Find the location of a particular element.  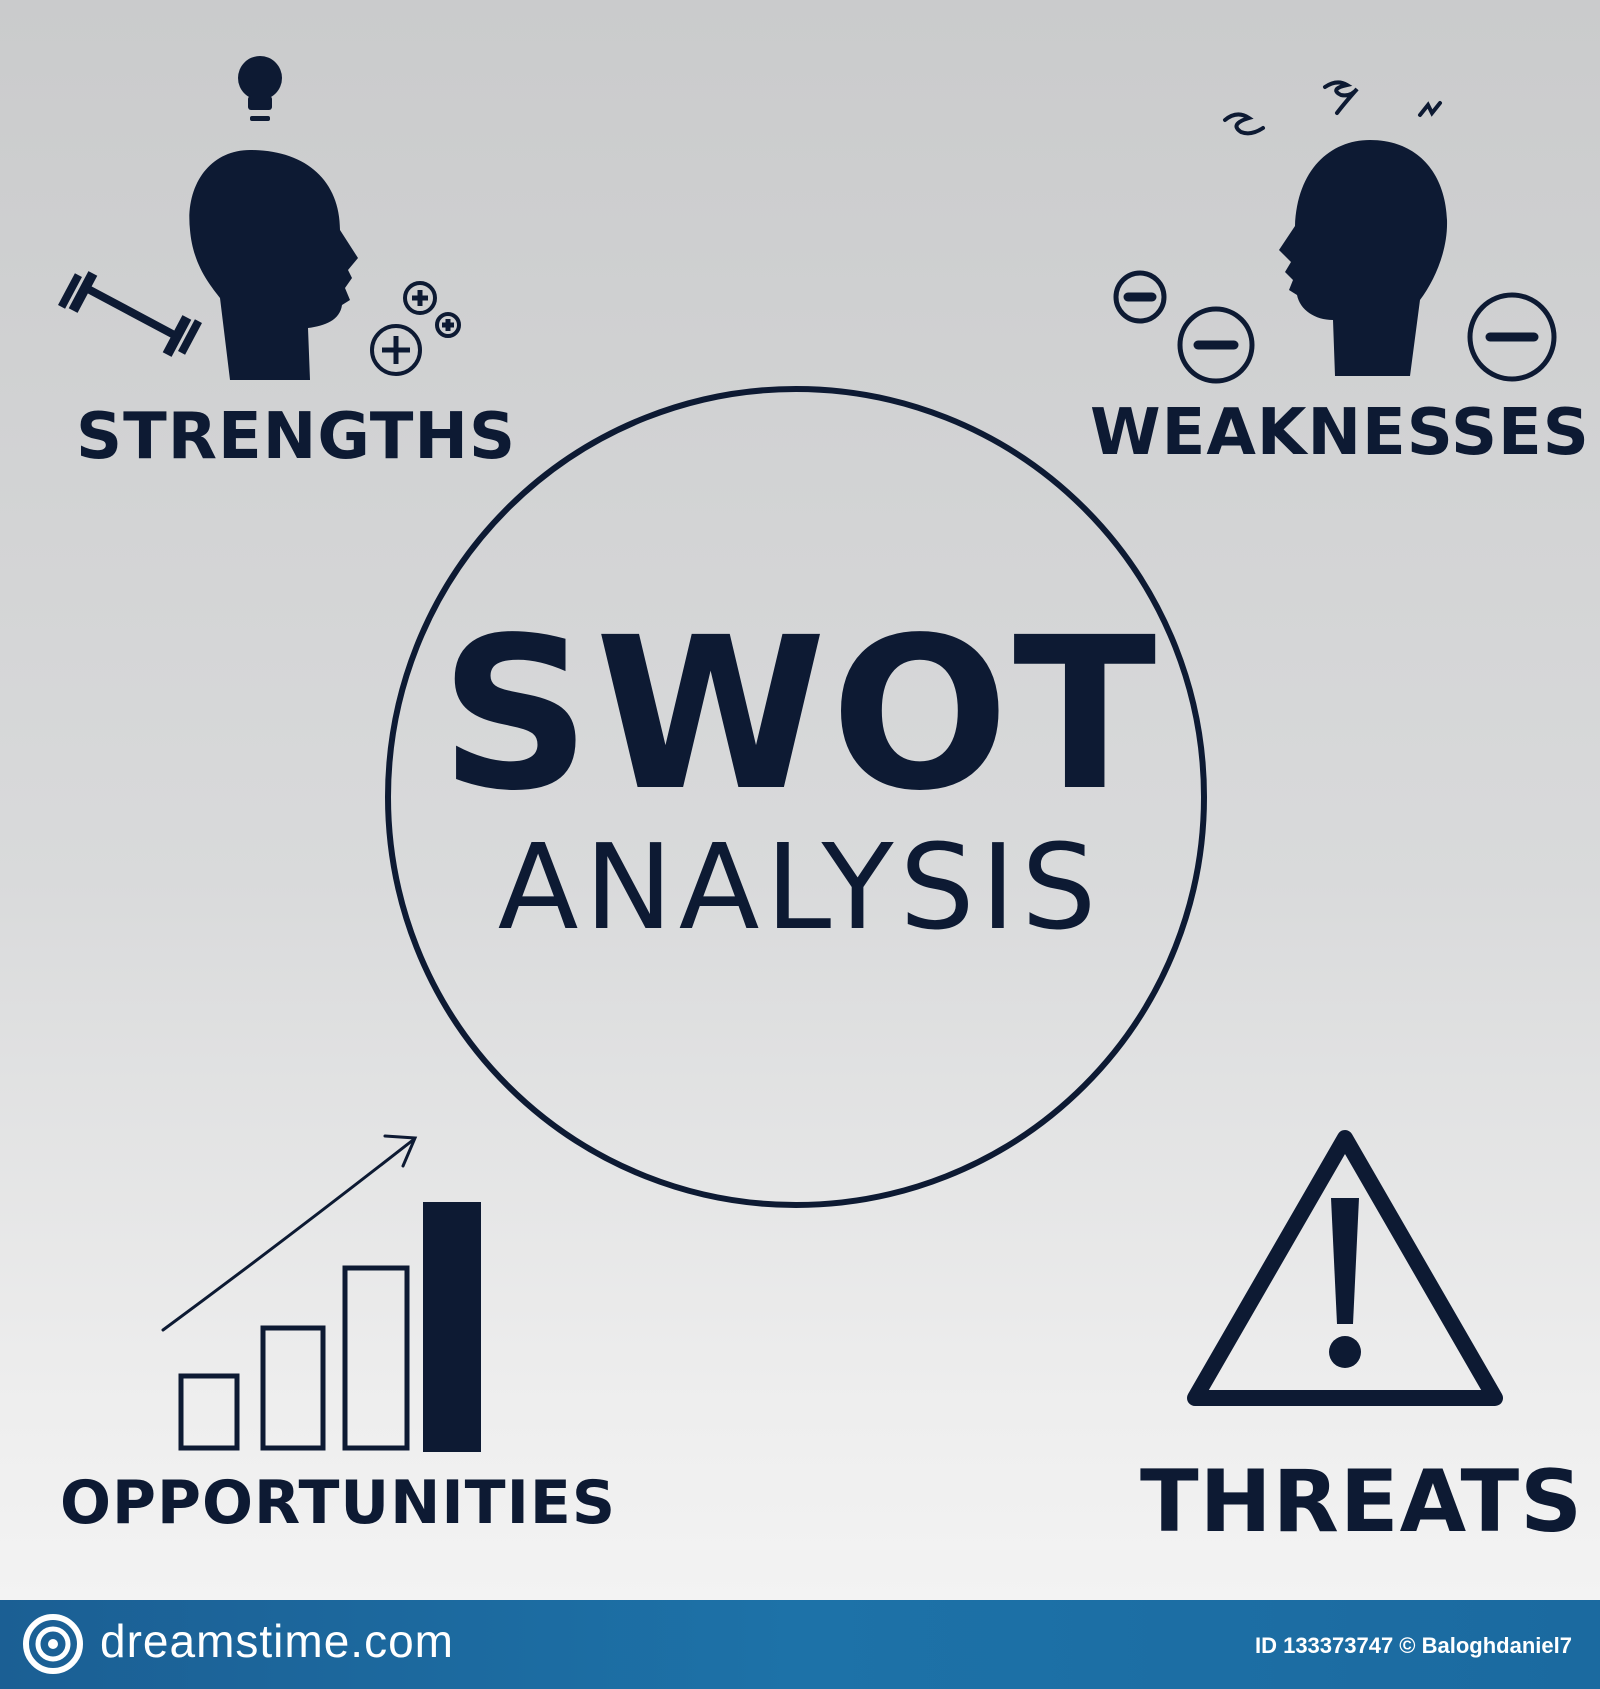

growth-bar-chart-icon is located at coordinates (321, 1293).